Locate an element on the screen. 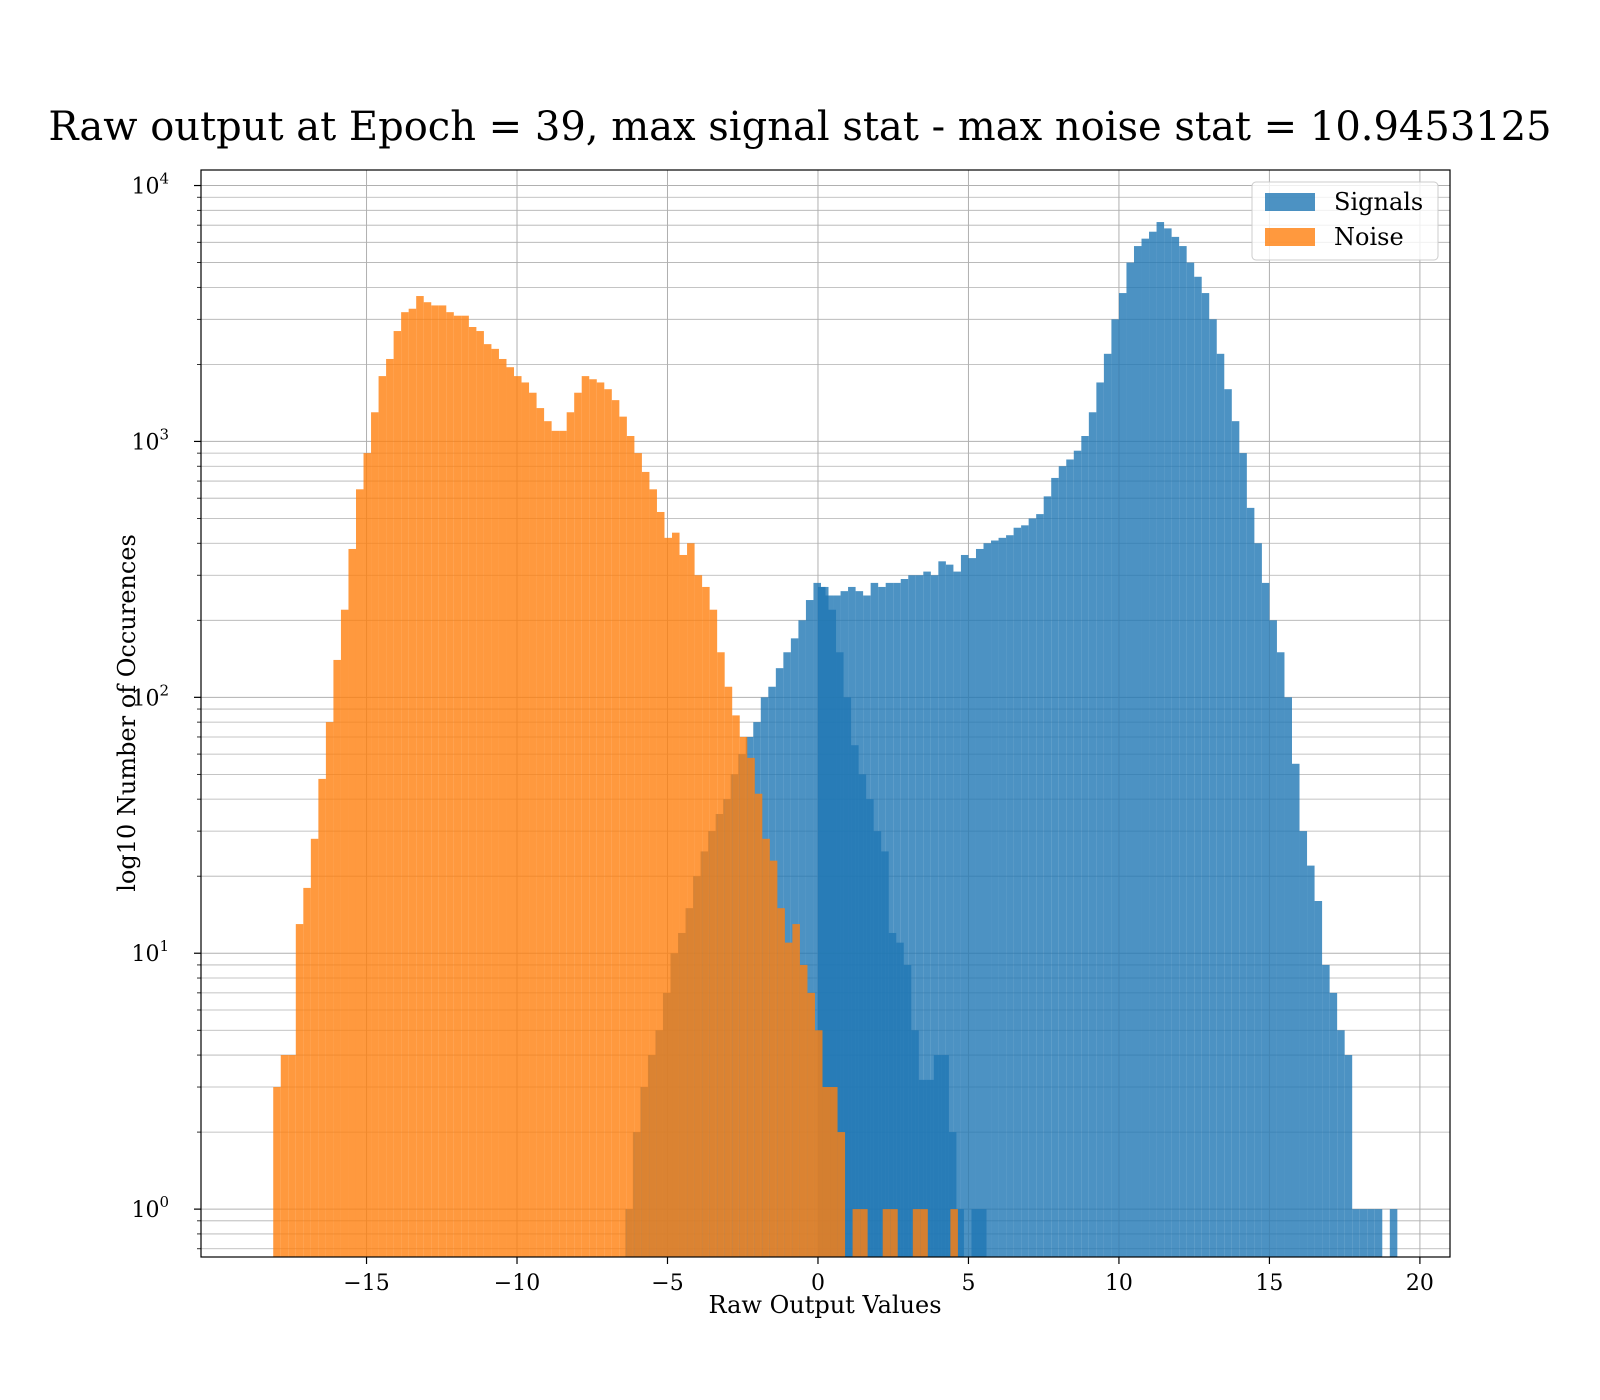 This screenshot has height=1400, width=1600. x-tick-label: −5 is located at coordinates (667, 1283).